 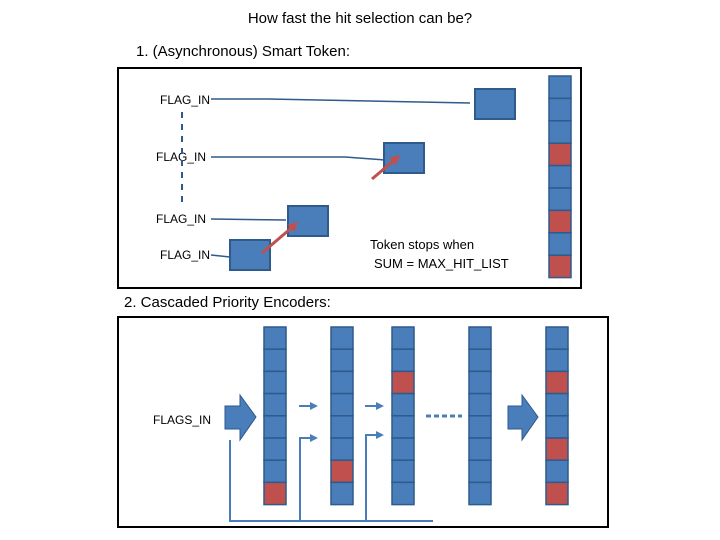 What do you see at coordinates (275, 493) in the screenshot?
I see `encoder-1-cell-8-hit` at bounding box center [275, 493].